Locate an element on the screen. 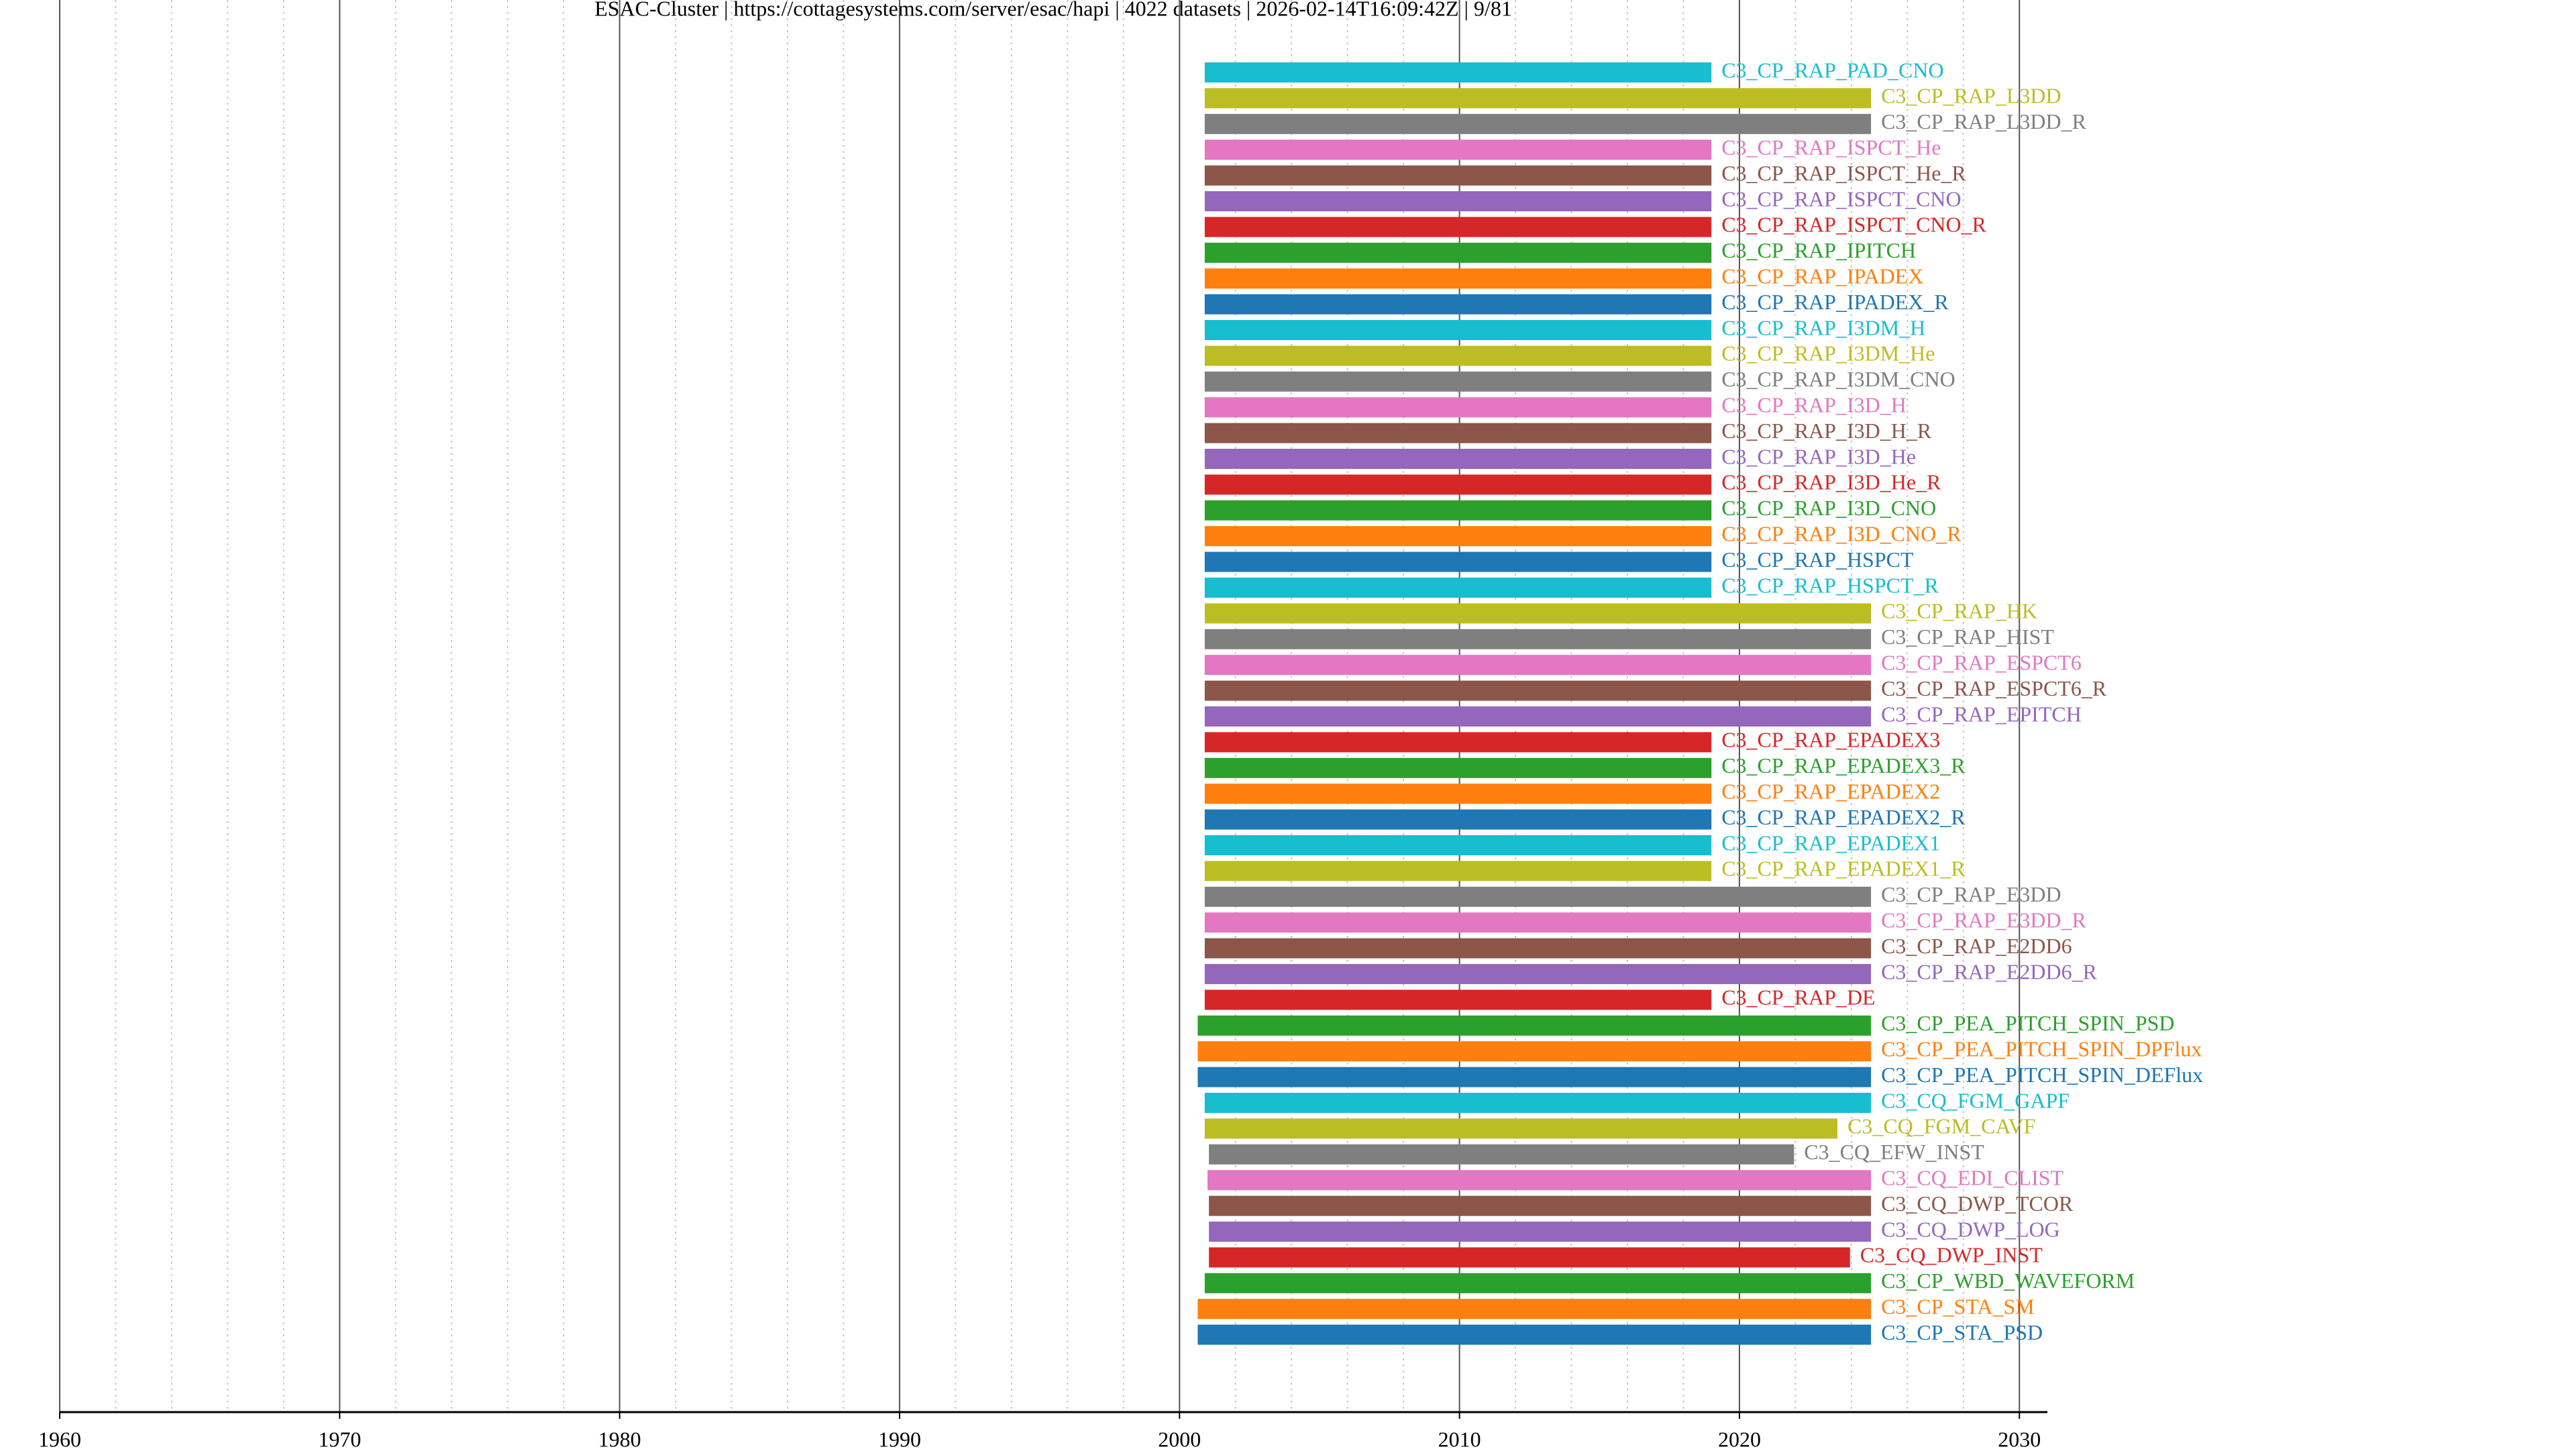 This screenshot has width=2576, height=1449. bar-label: C3_CP_RAP_L3DD is located at coordinates (1971, 96).